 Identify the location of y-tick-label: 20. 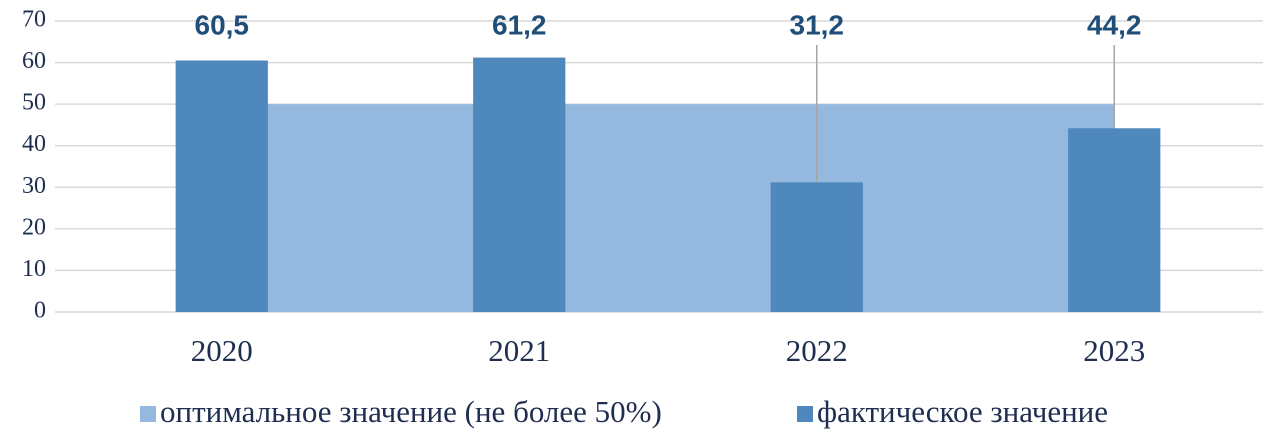
(34, 227).